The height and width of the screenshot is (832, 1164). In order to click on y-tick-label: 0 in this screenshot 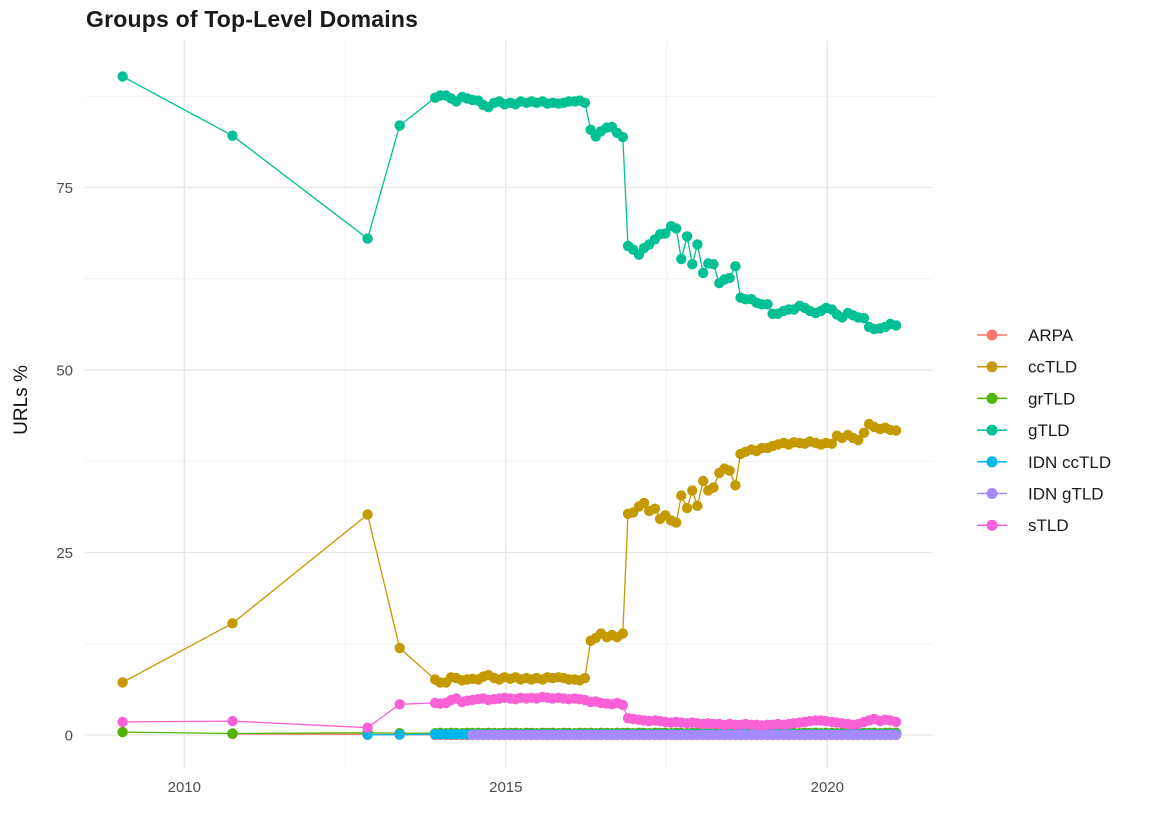, I will do `click(69, 736)`.